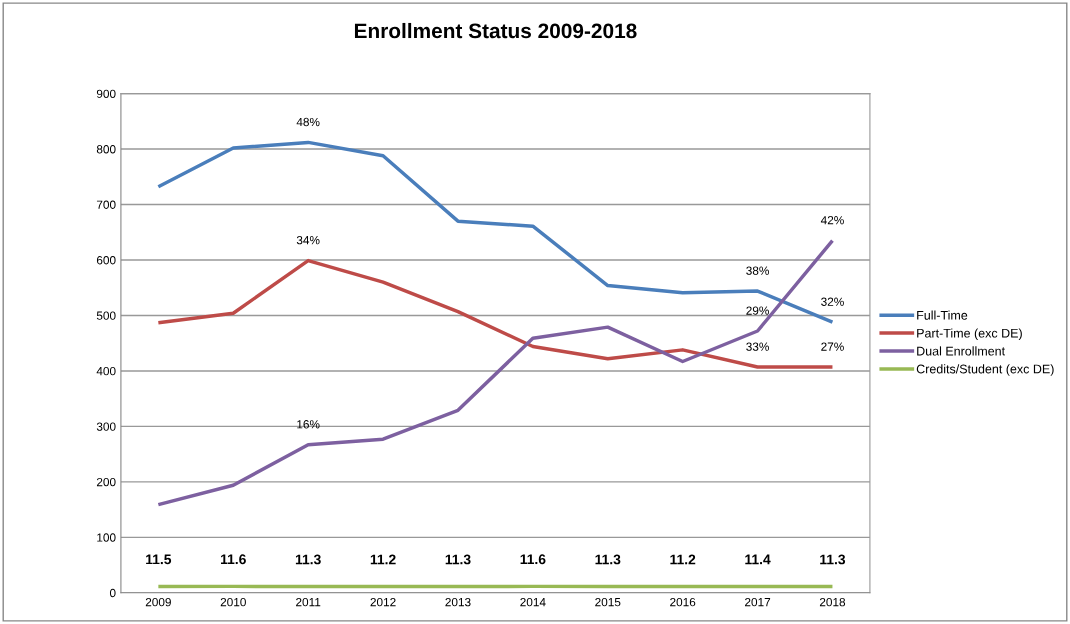 The image size is (1070, 624). What do you see at coordinates (683, 602) in the screenshot?
I see `x-tick-label: 2016` at bounding box center [683, 602].